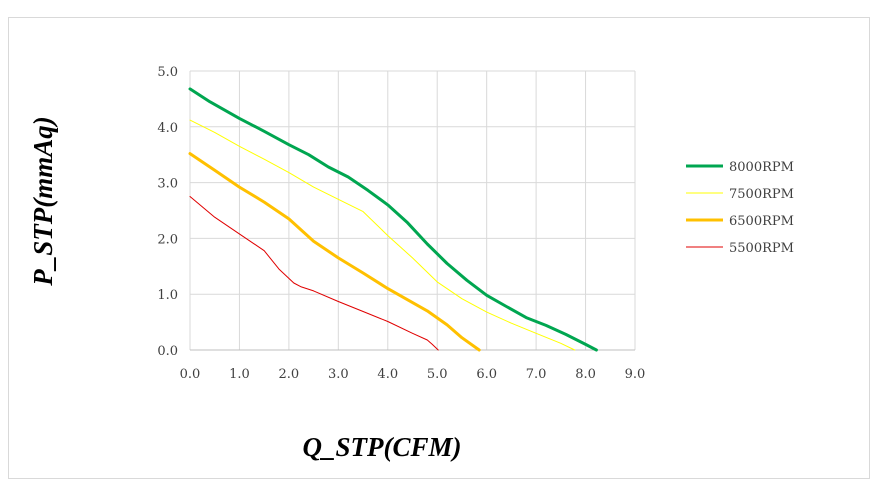 The width and height of the screenshot is (879, 495). I want to click on x-tick-label: 6.0, so click(486, 374).